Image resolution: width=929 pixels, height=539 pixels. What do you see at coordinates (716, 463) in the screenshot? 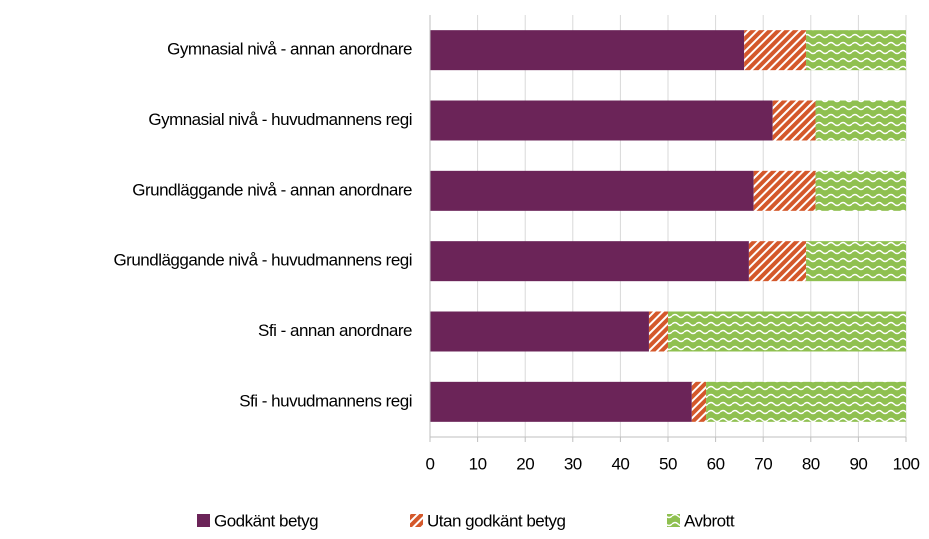
I see `x-tick-label: 60` at bounding box center [716, 463].